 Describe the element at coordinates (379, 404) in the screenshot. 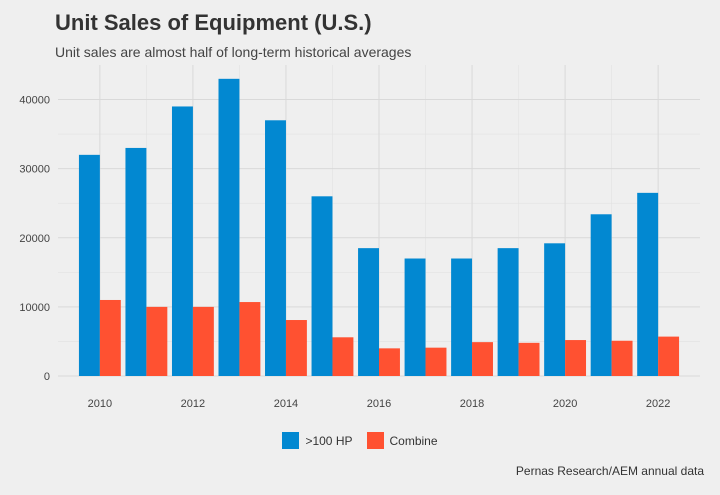

I see `x-tick-label: 2016` at that location.